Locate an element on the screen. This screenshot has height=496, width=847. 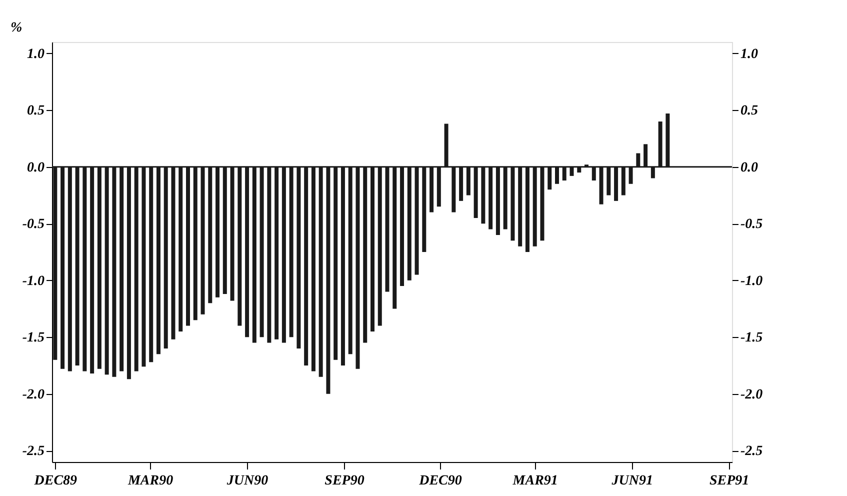
x-tick-label: JUN91 is located at coordinates (631, 481).